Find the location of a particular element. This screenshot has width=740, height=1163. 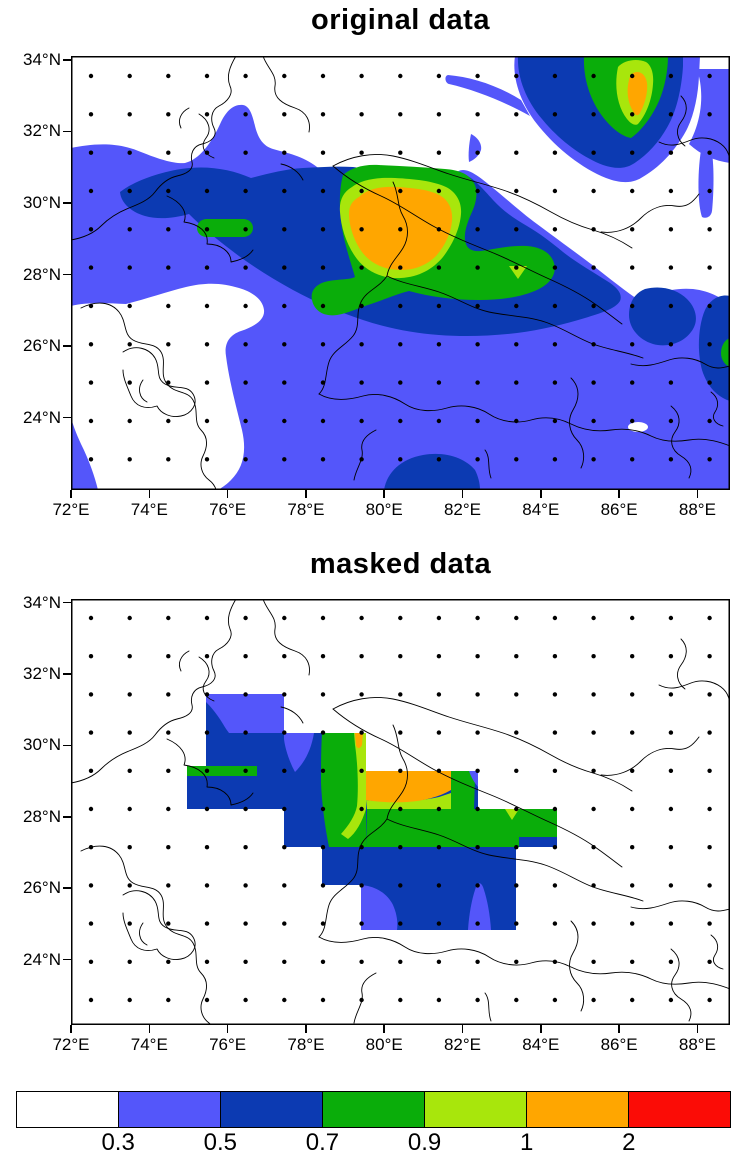

x-tick-label: 78°E is located at coordinates (306, 509).